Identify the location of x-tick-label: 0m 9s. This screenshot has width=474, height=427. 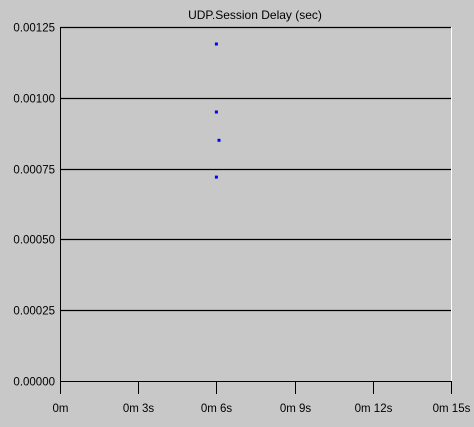
(296, 409).